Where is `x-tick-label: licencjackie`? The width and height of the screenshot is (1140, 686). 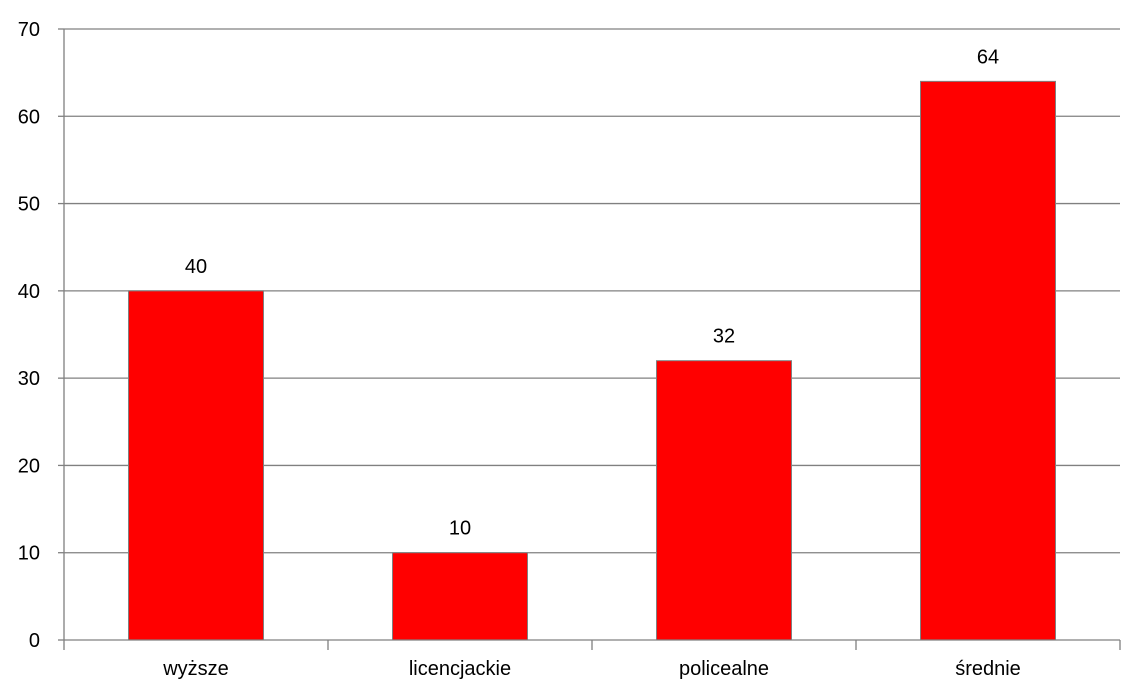 x-tick-label: licencjackie is located at coordinates (460, 669).